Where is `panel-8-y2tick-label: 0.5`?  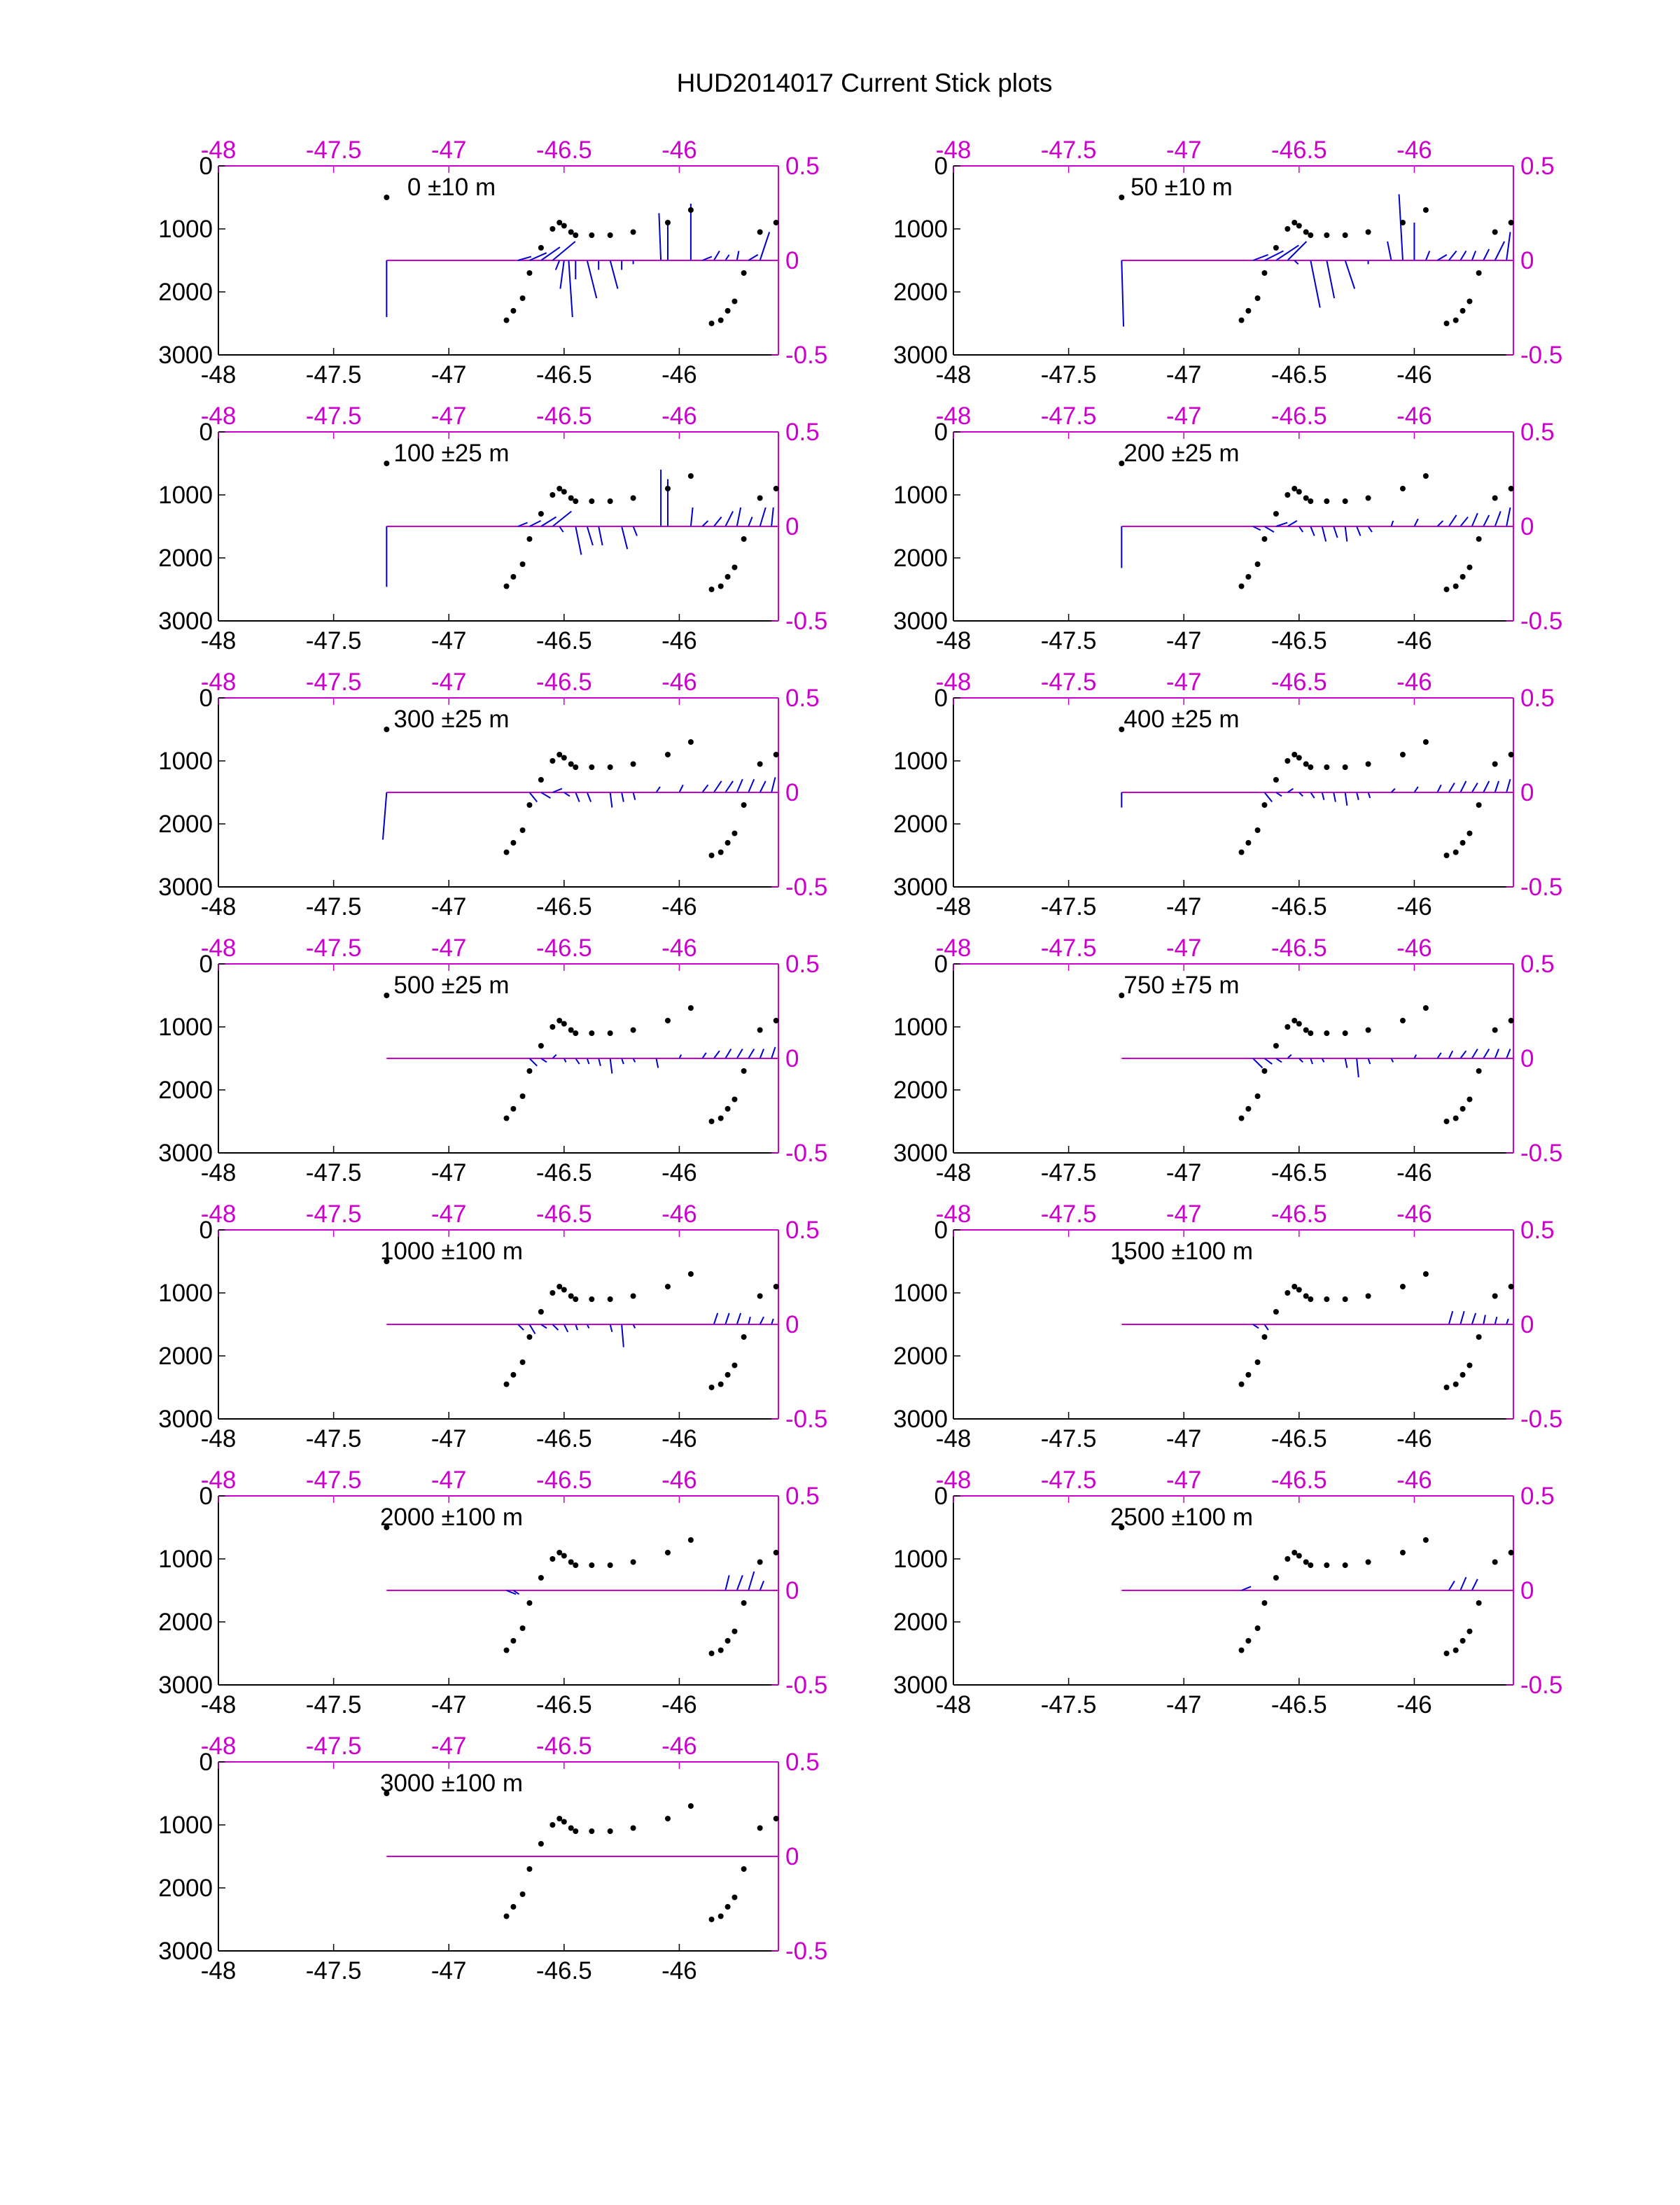 panel-8-y2tick-label: 0.5 is located at coordinates (1537, 964).